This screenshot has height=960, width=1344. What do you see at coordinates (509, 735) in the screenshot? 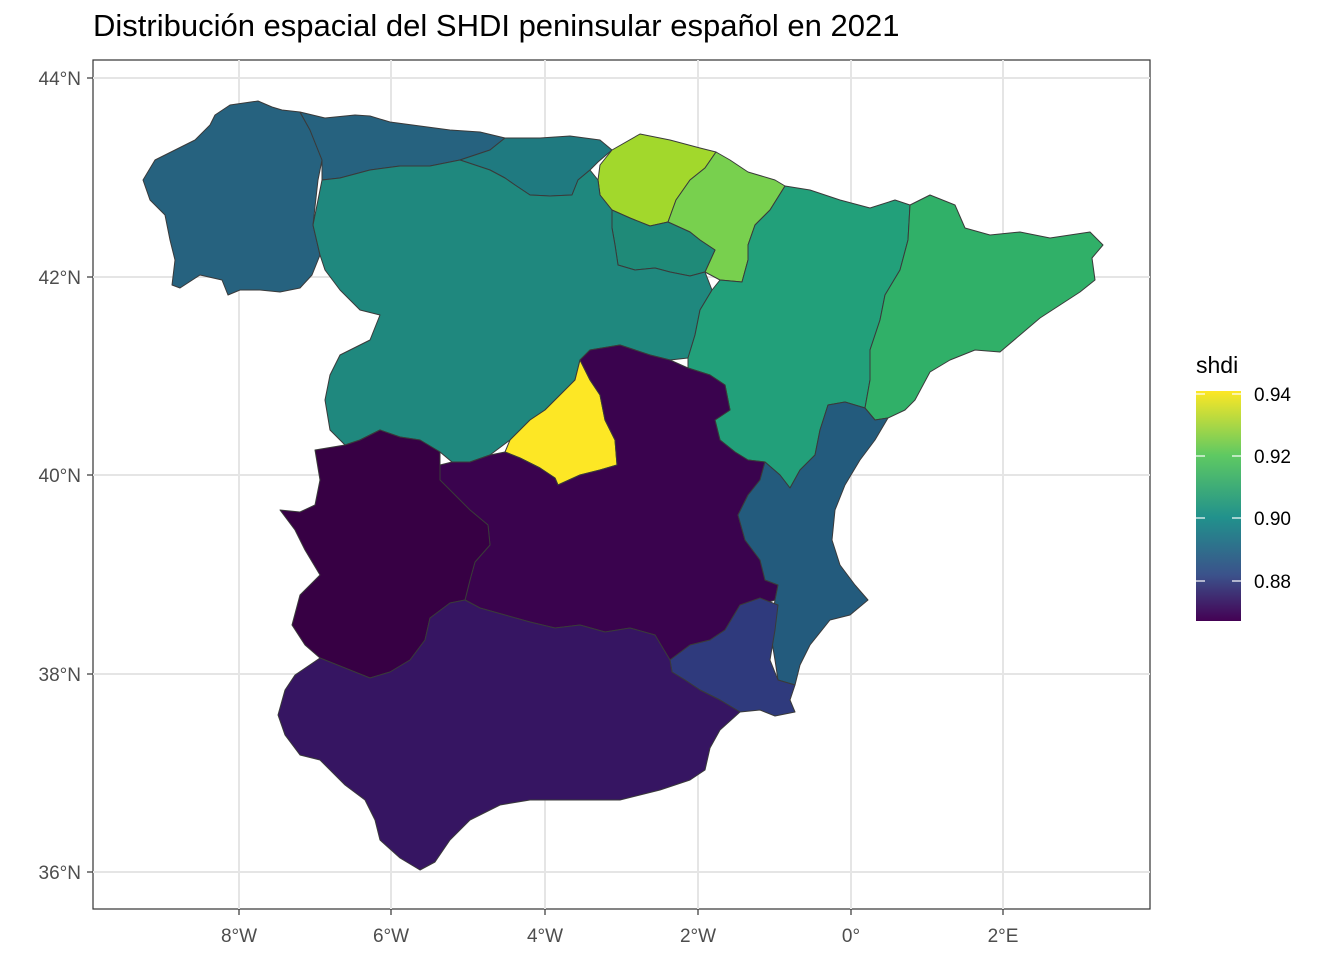
I see `region-andalucia` at bounding box center [509, 735].